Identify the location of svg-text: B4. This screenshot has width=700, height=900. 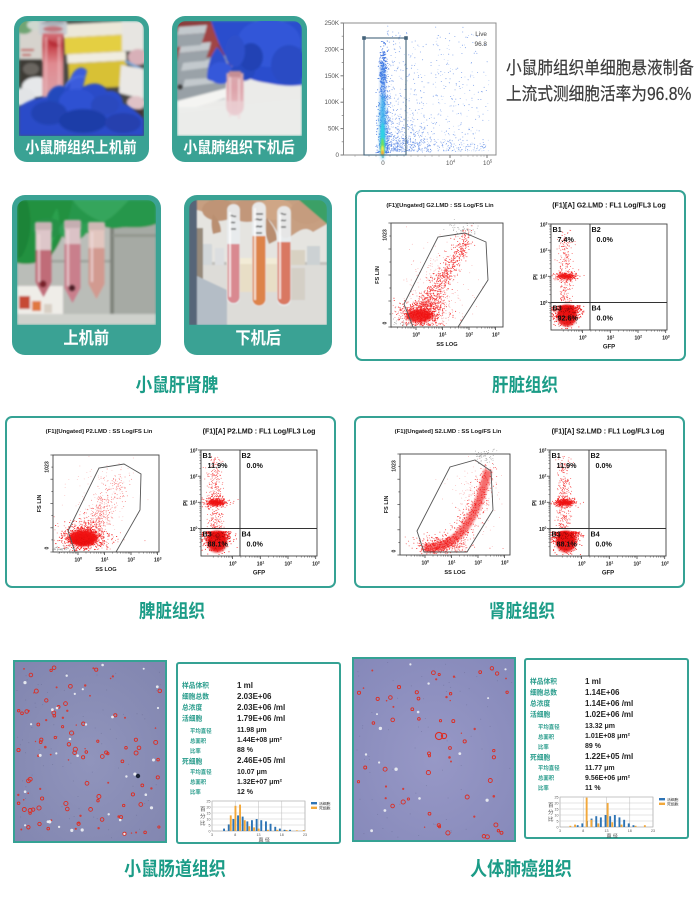
(596, 309).